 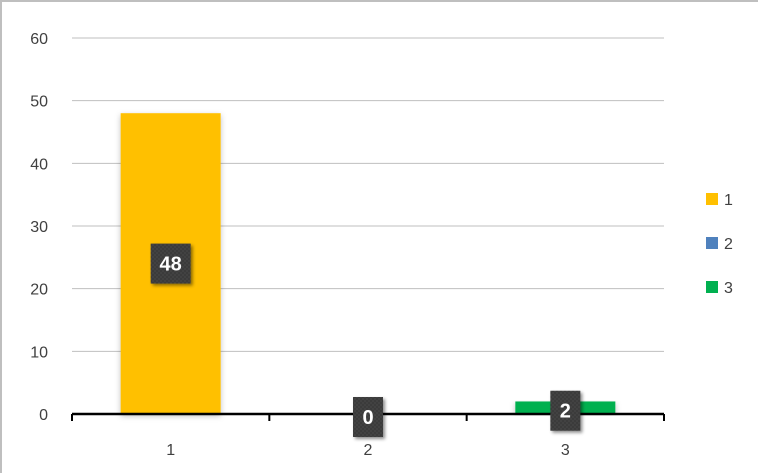 I want to click on x-tick-label: 3, so click(x=565, y=450).